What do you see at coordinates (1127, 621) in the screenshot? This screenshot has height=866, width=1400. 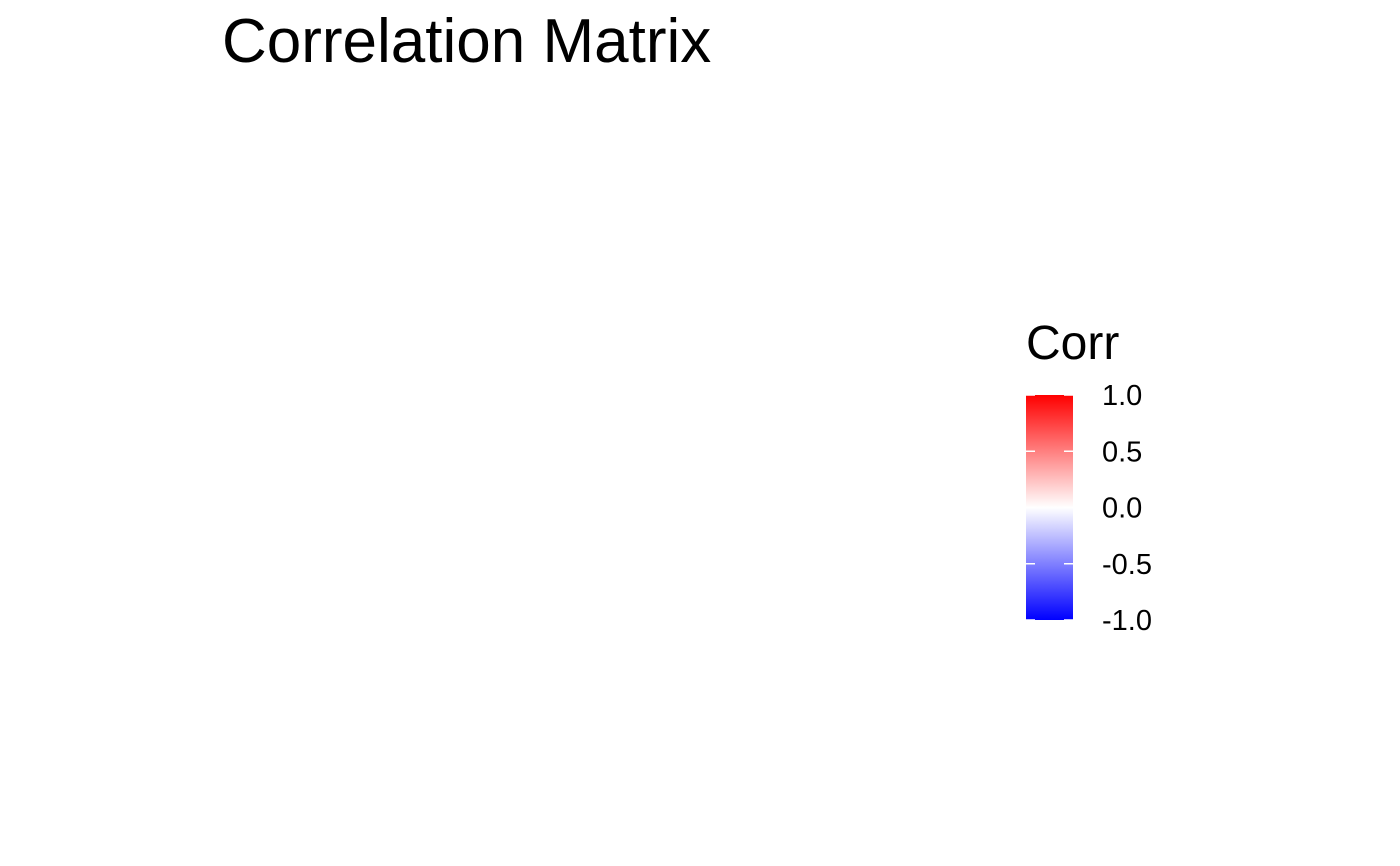 I see `legend-tick-label: -1.0` at bounding box center [1127, 621].